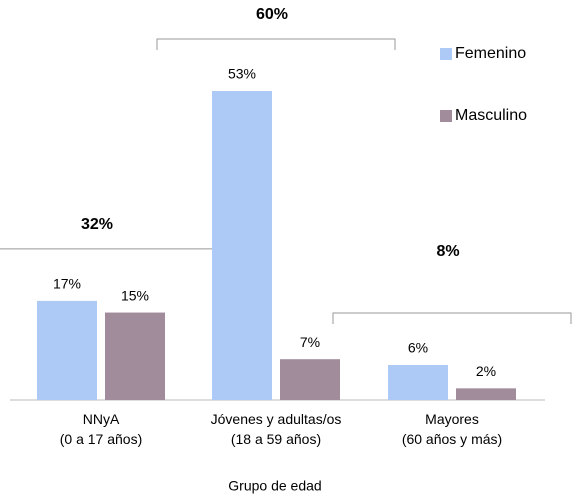 Image resolution: width=576 pixels, height=494 pixels. What do you see at coordinates (276, 439) in the screenshot?
I see `x-tick-label-line: (18 a 59 años)` at bounding box center [276, 439].